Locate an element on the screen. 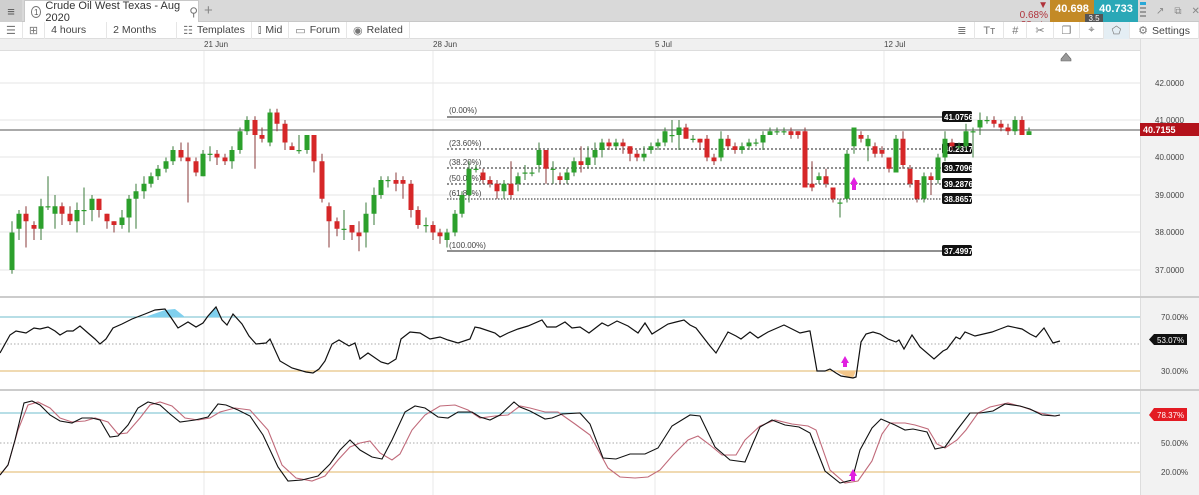  range-select: 2 Months is located at coordinates (142, 30).